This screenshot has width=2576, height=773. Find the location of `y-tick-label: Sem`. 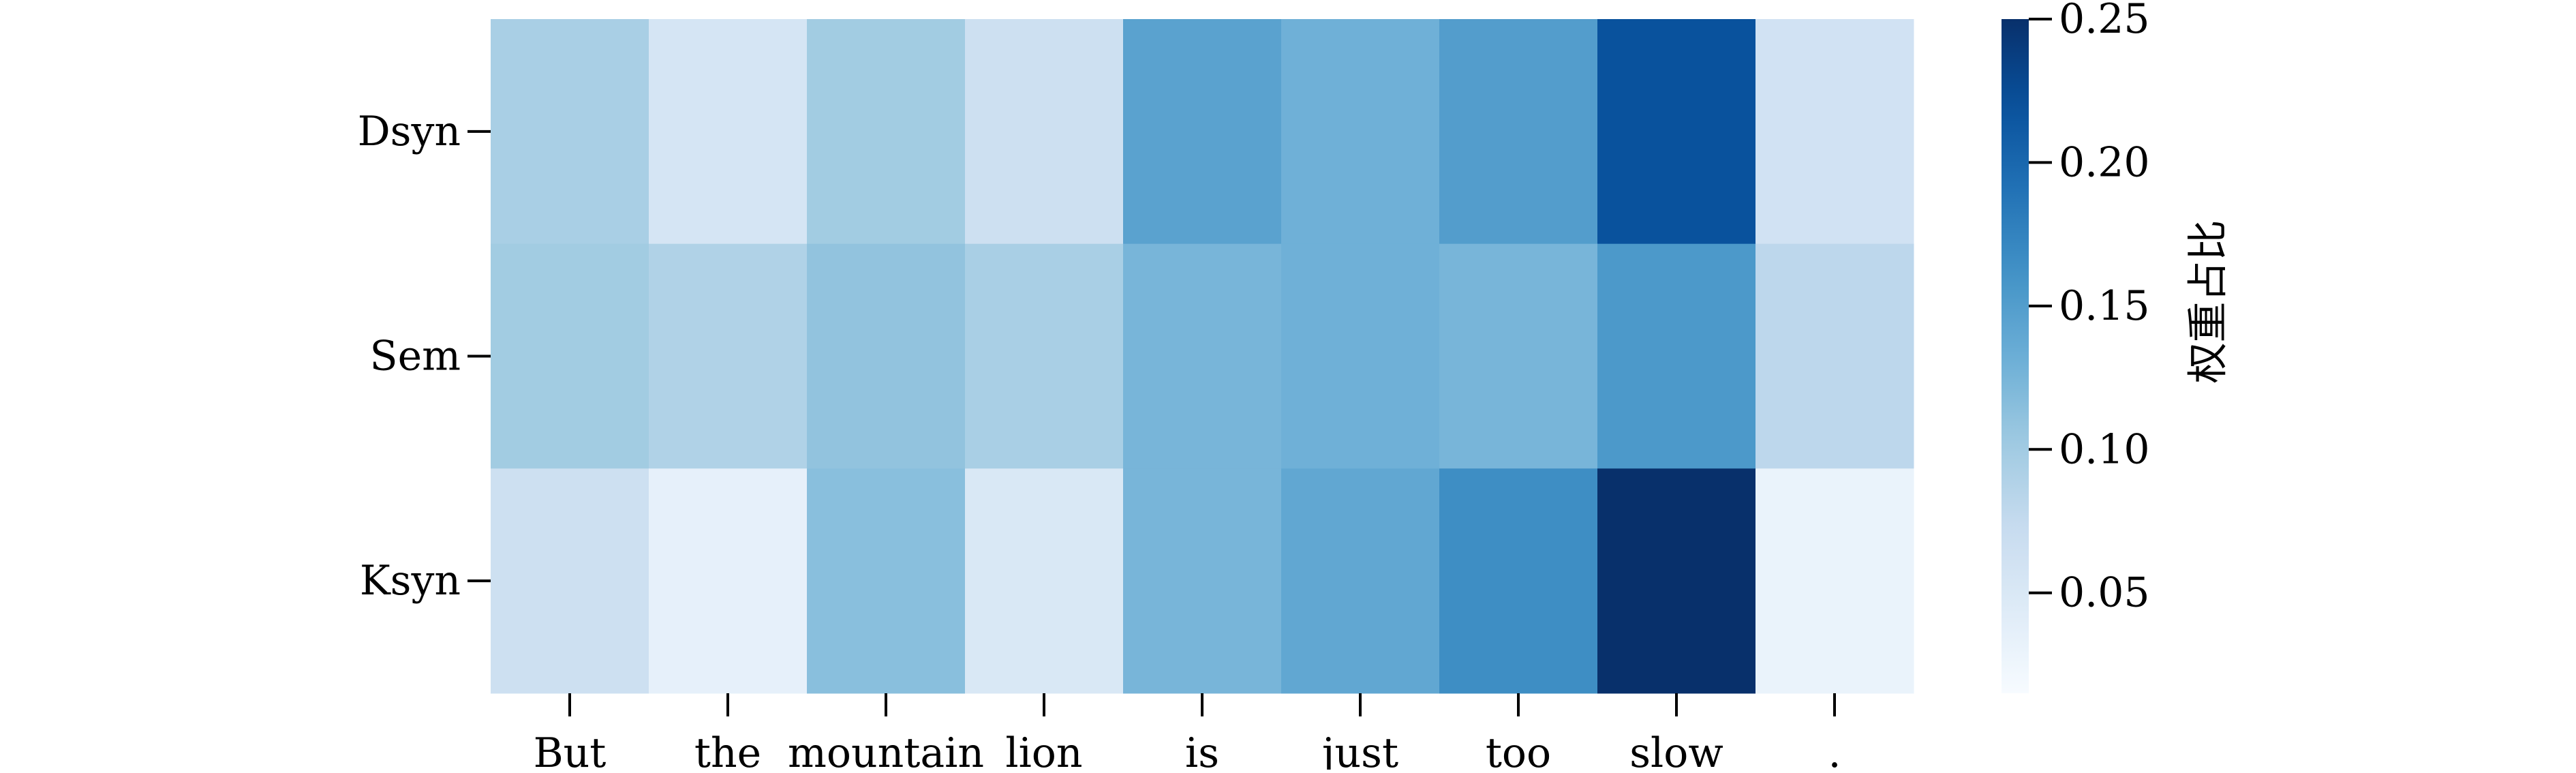

y-tick-label: Sem is located at coordinates (415, 357).